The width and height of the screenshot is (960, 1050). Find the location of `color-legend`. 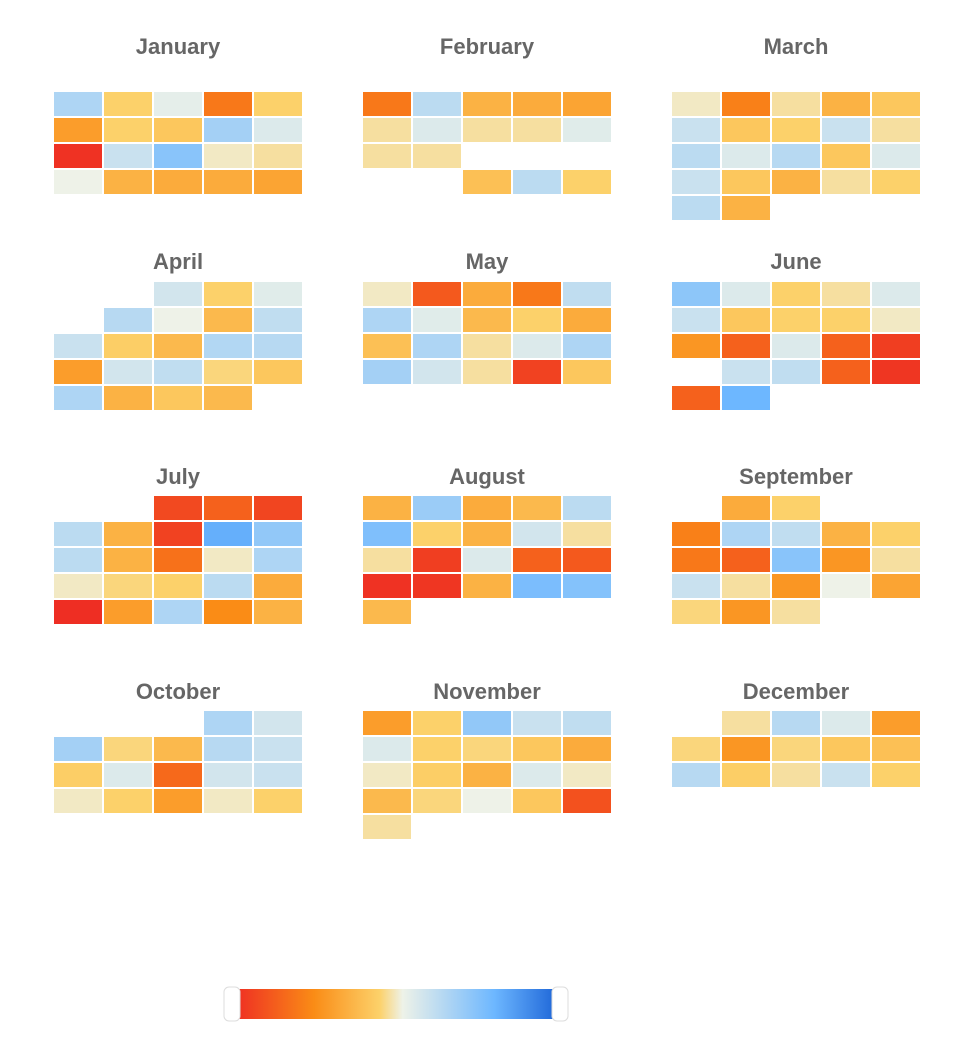

color-legend is located at coordinates (396, 1004).